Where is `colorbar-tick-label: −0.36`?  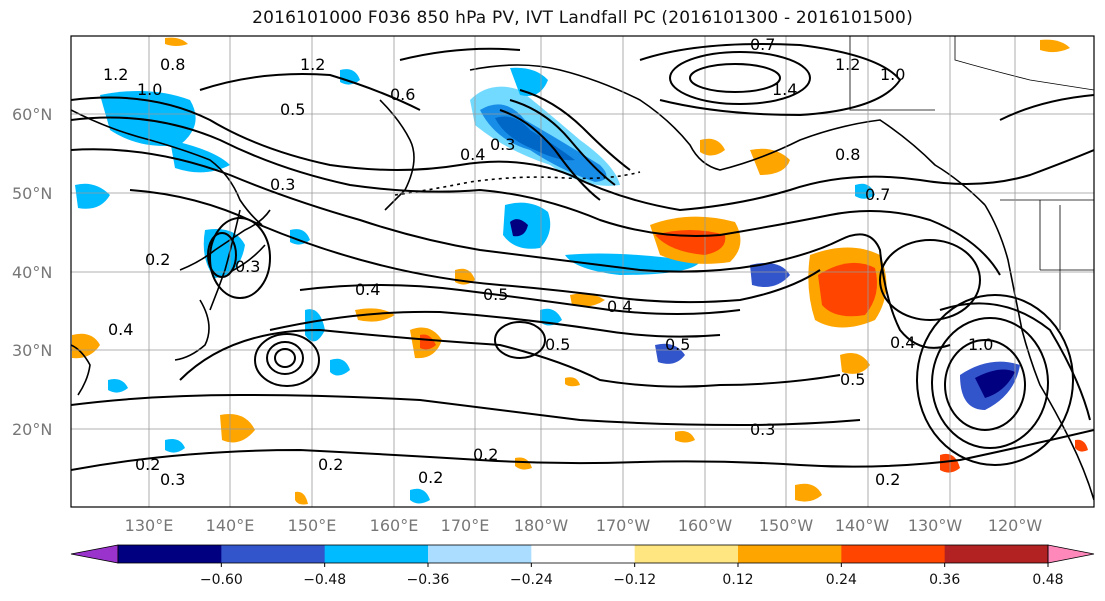 colorbar-tick-label: −0.36 is located at coordinates (428, 580).